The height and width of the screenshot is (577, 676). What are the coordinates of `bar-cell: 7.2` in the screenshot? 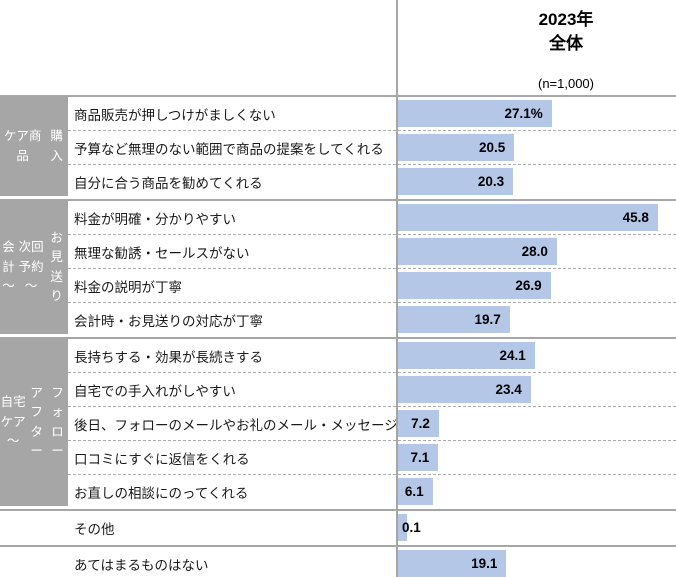 It's located at (537, 423).